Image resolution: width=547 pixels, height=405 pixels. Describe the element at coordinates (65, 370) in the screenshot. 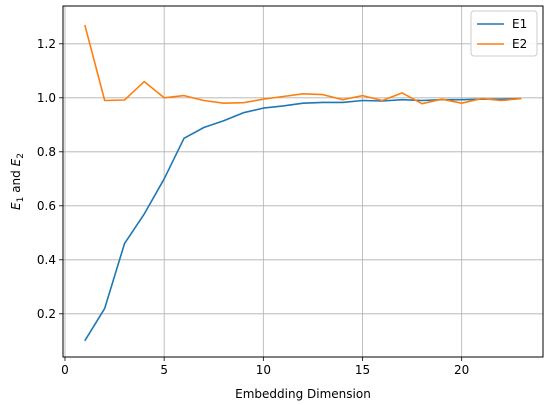

I see `x-tick-label: 0` at that location.